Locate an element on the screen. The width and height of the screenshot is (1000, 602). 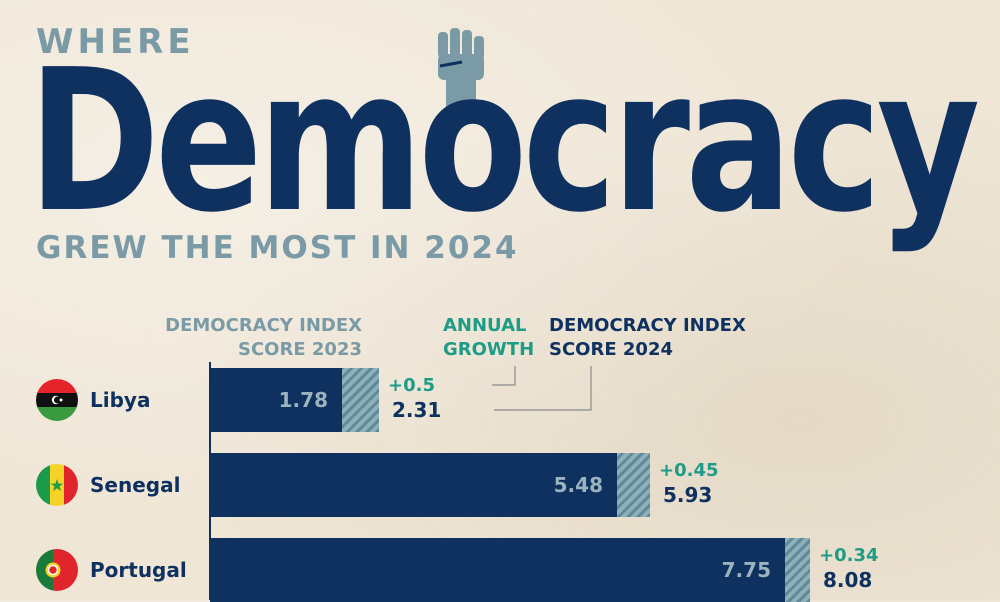
legend-score-2024-line-1: DEMOCRACY INDEX is located at coordinates (647, 325).